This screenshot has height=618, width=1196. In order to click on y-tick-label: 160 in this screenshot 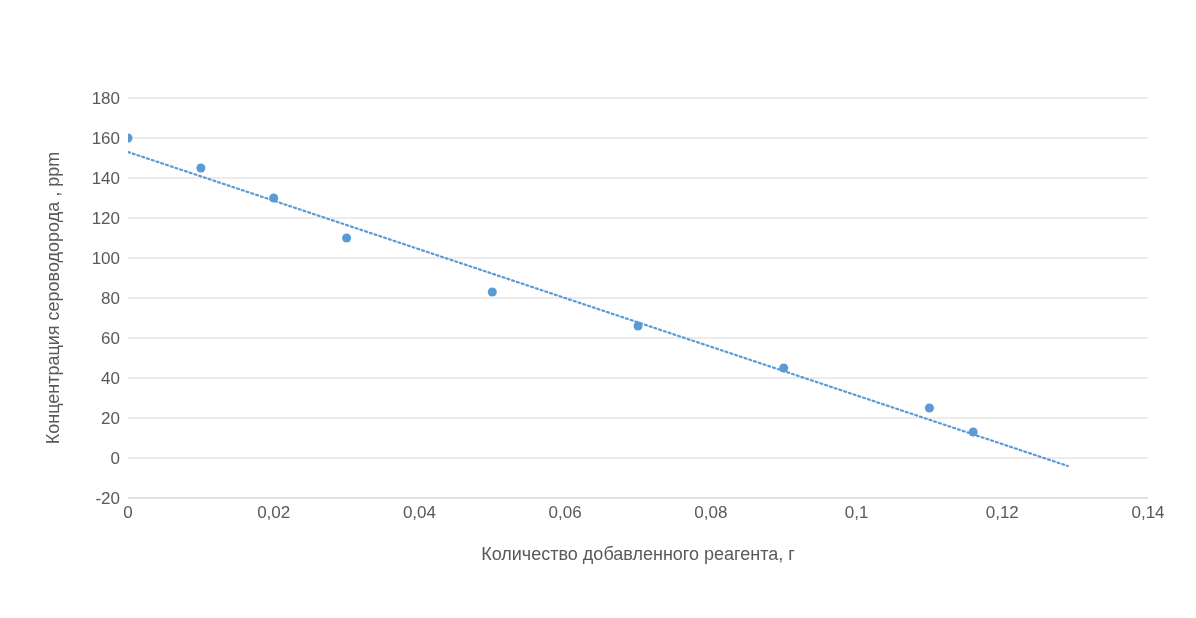, I will do `click(105, 139)`.